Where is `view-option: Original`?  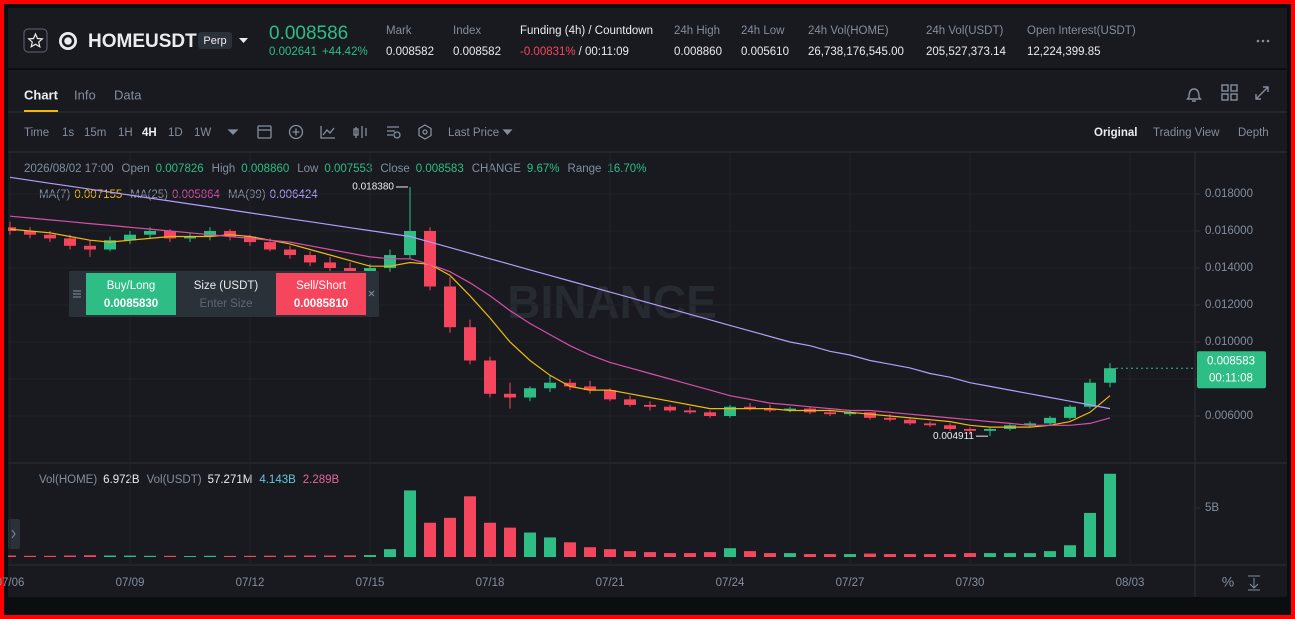
view-option: Original is located at coordinates (1115, 133).